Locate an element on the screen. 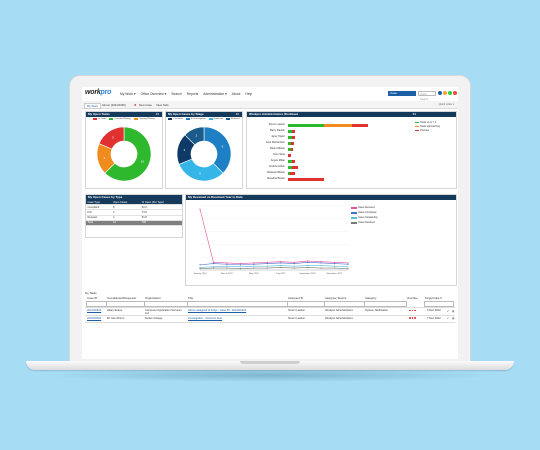 The image size is (540, 450). nav-my-work: My Work ▾ is located at coordinates (128, 94).